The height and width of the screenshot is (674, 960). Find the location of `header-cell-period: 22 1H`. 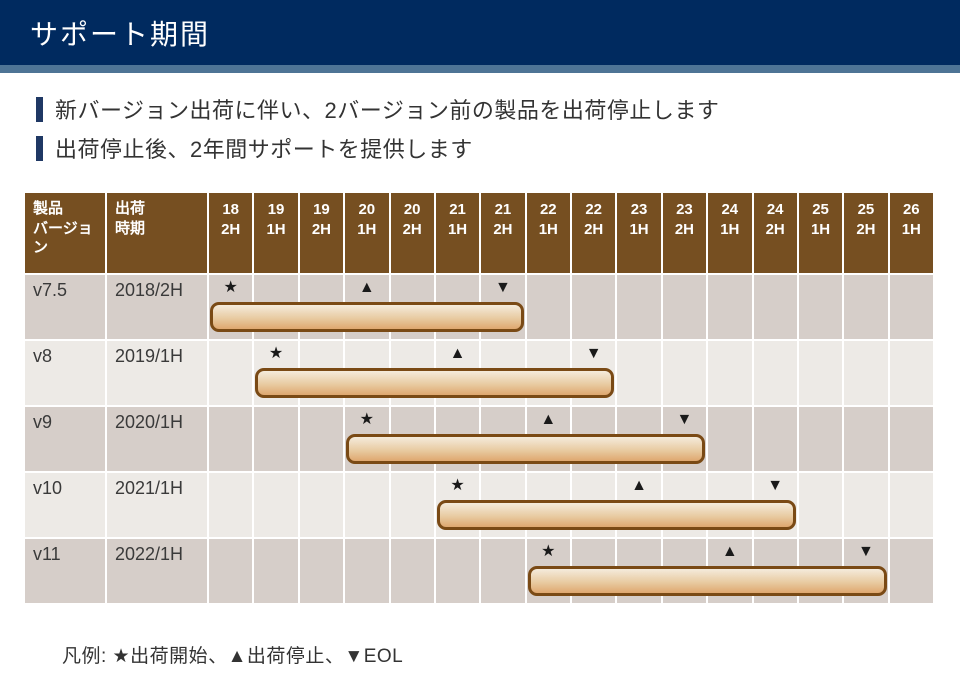

header-cell-period: 22 1H is located at coordinates (548, 233).